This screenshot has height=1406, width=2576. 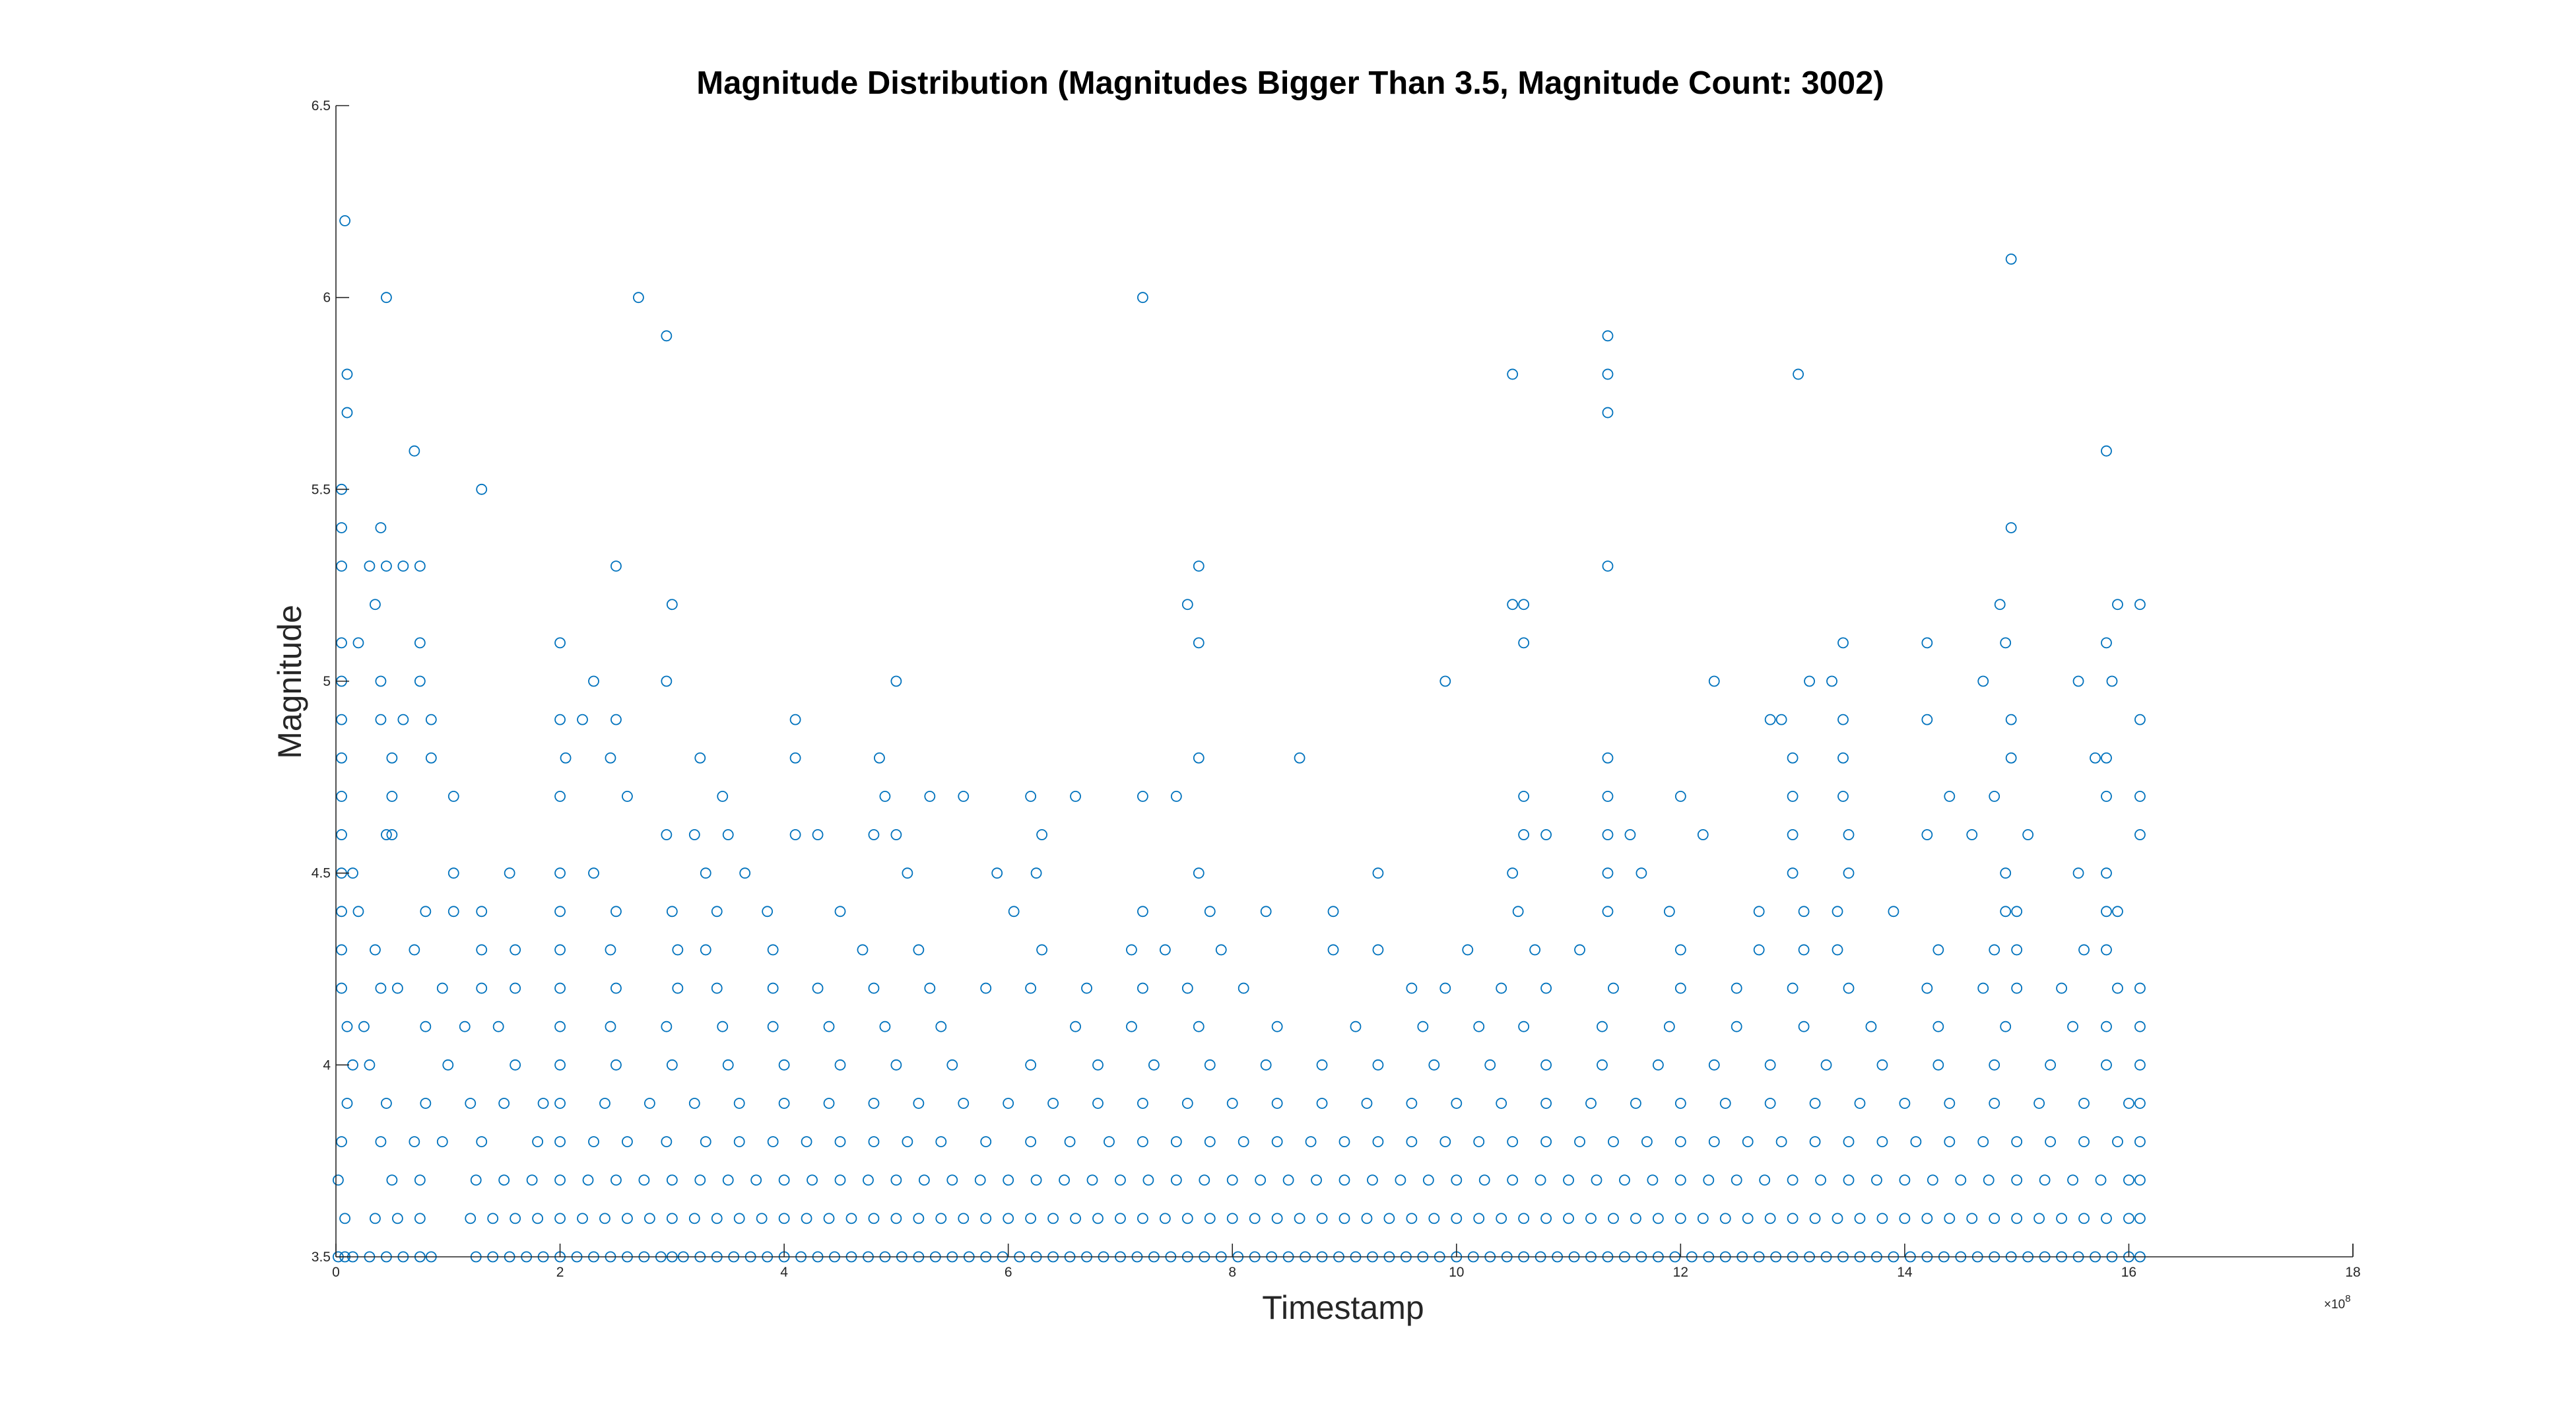 What do you see at coordinates (321, 490) in the screenshot?
I see `y-tick-label: 5.5` at bounding box center [321, 490].